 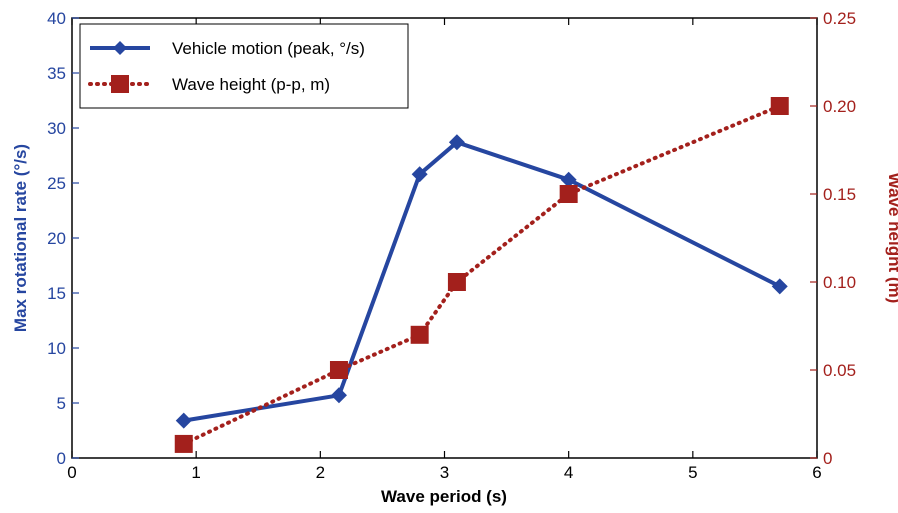 What do you see at coordinates (56, 18) in the screenshot?
I see `y-left-tick-label-8: 40` at bounding box center [56, 18].